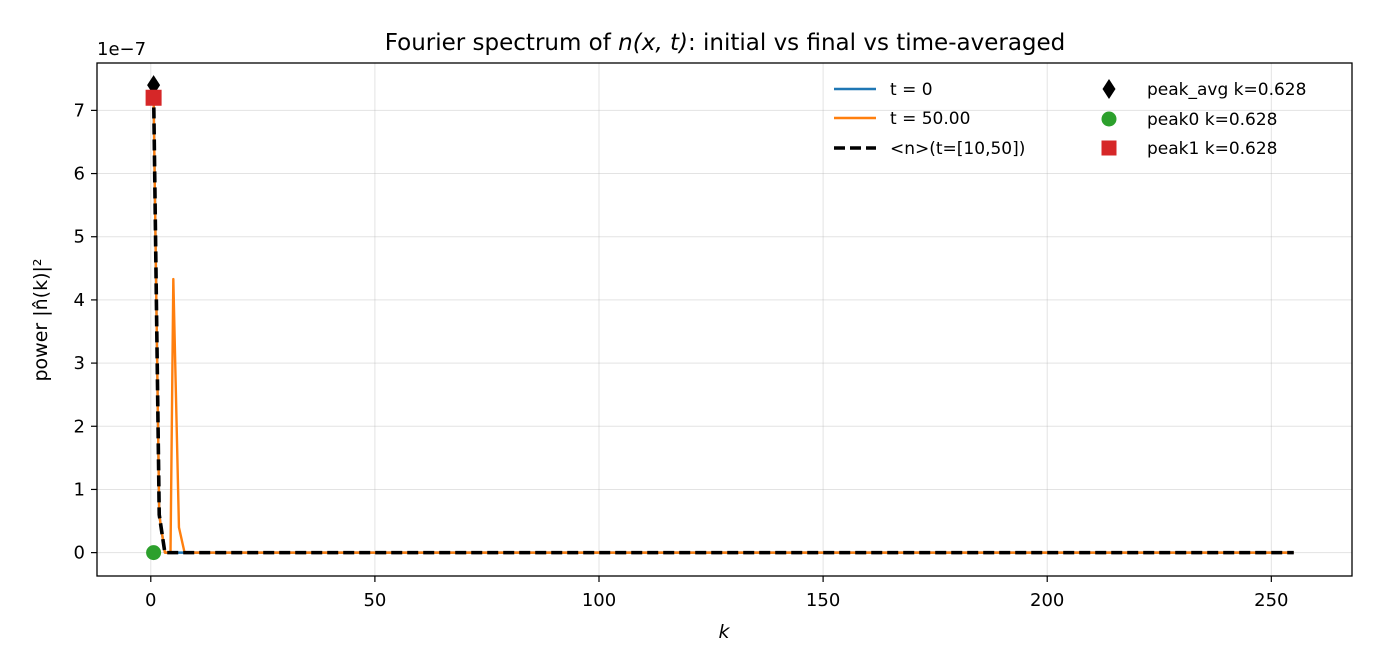 This screenshot has width=1376, height=672. Describe the element at coordinates (599, 600) in the screenshot. I see `x-tick-label: 100` at that location.